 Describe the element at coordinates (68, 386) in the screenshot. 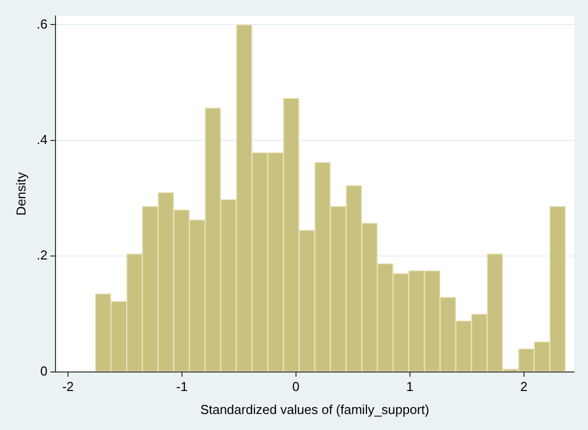

I see `x-tick-label: -2` at that location.